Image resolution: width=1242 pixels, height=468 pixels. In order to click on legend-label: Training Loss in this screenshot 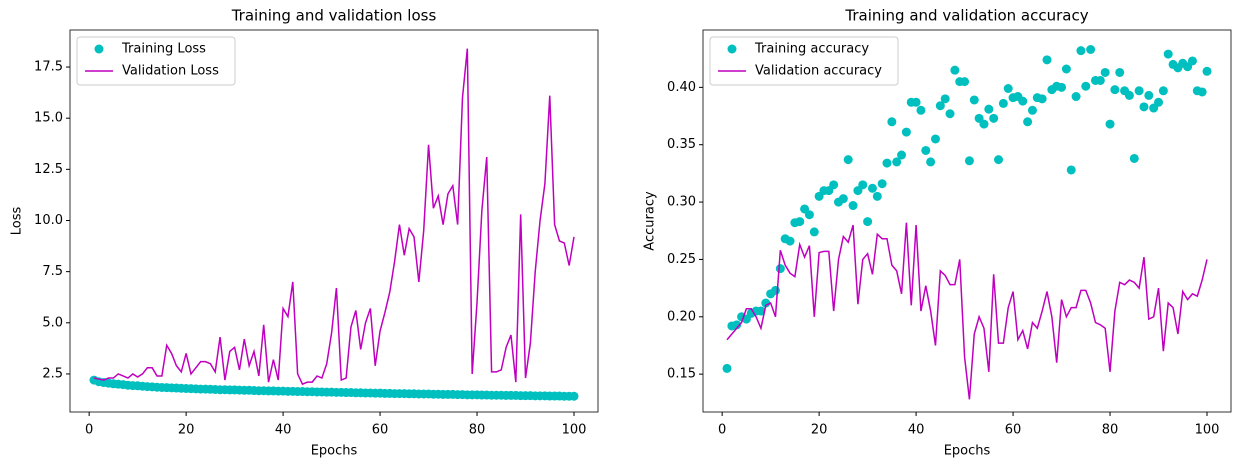, I will do `click(163, 49)`.